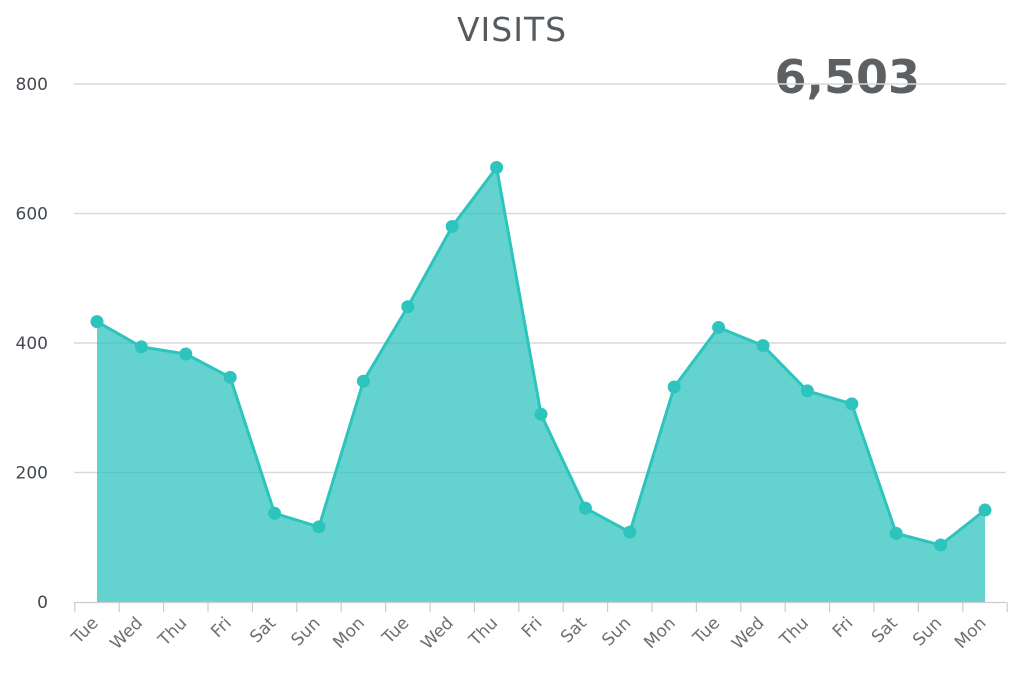 The image size is (1024, 683). I want to click on y-tick-label: 200, so click(32, 474).